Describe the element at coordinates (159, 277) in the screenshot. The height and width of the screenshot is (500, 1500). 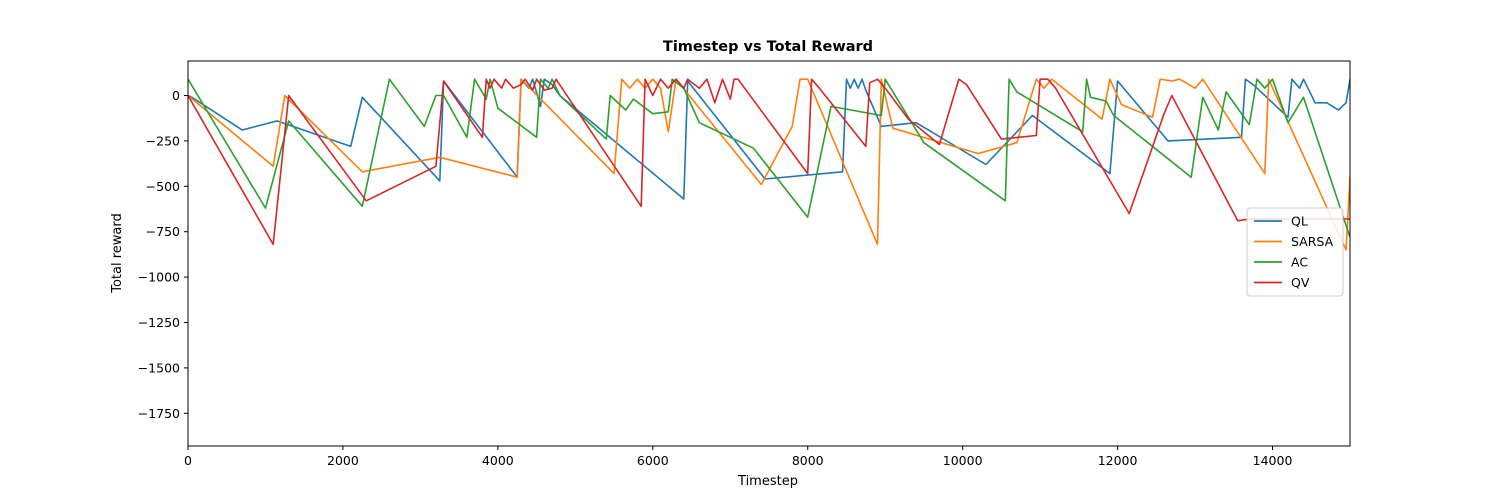
I see `y-tick-label: −1000` at that location.